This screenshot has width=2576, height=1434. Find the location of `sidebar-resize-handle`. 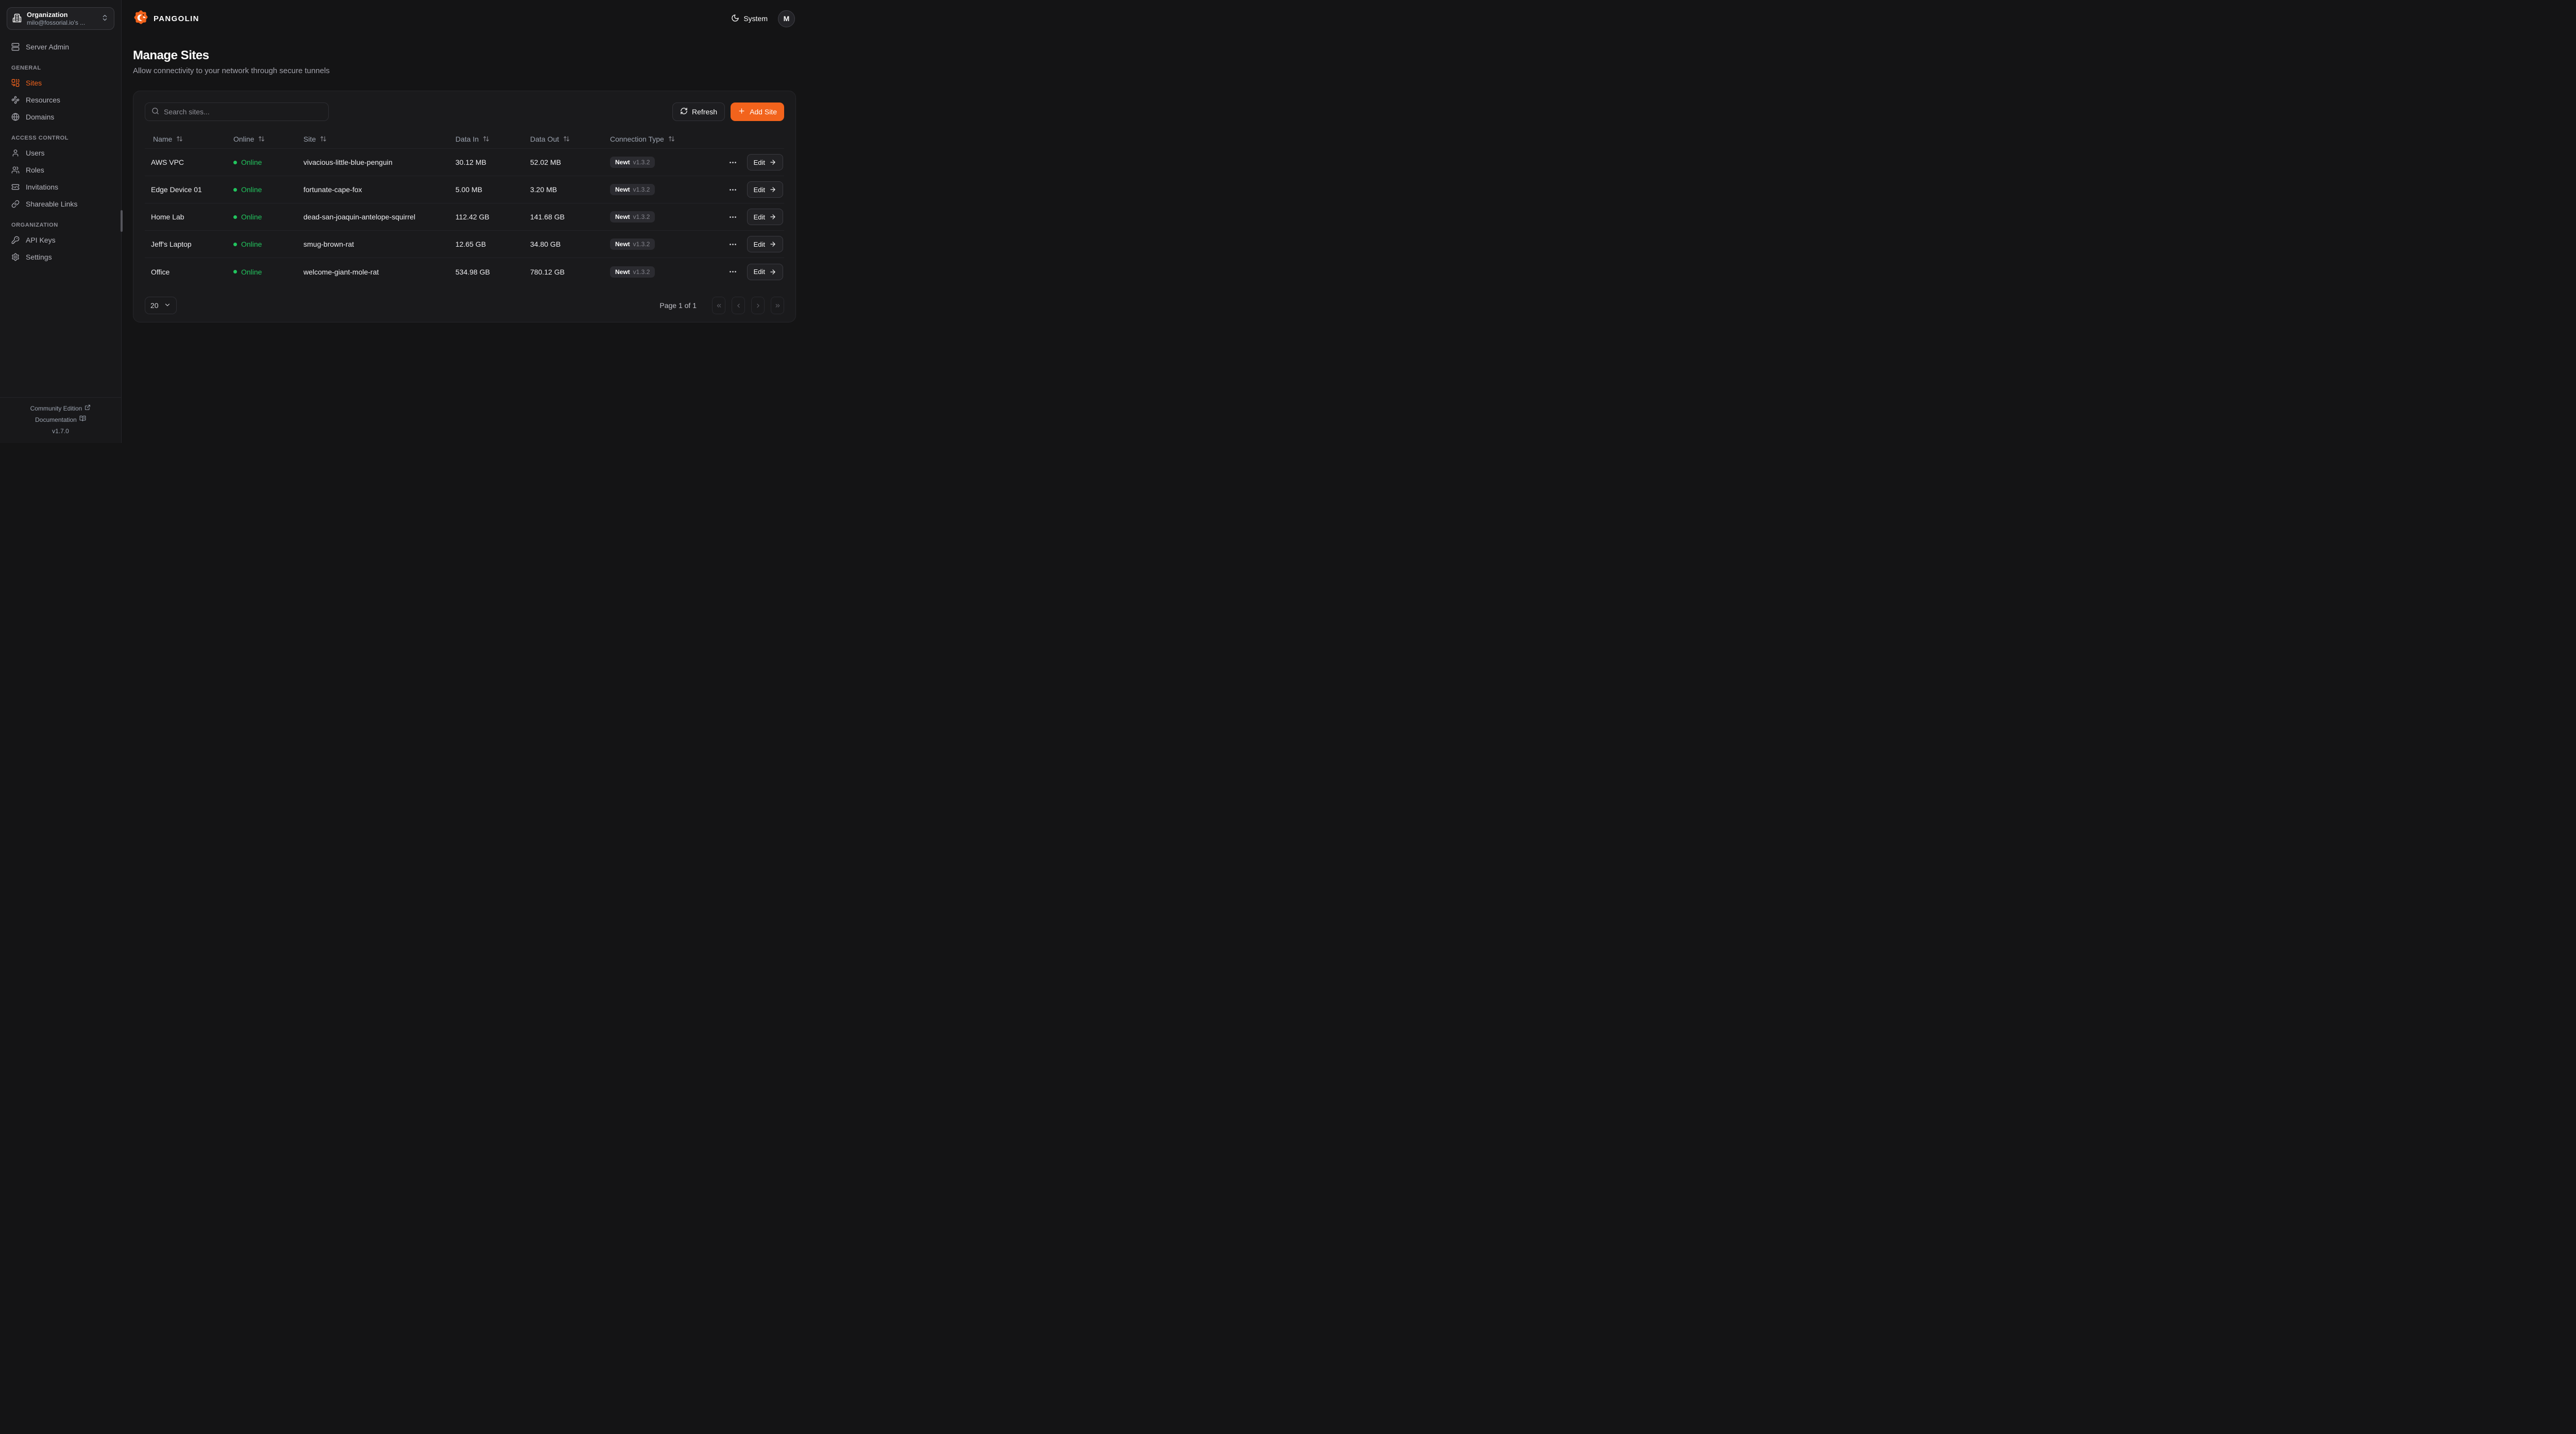

sidebar-resize-handle is located at coordinates (122, 221).